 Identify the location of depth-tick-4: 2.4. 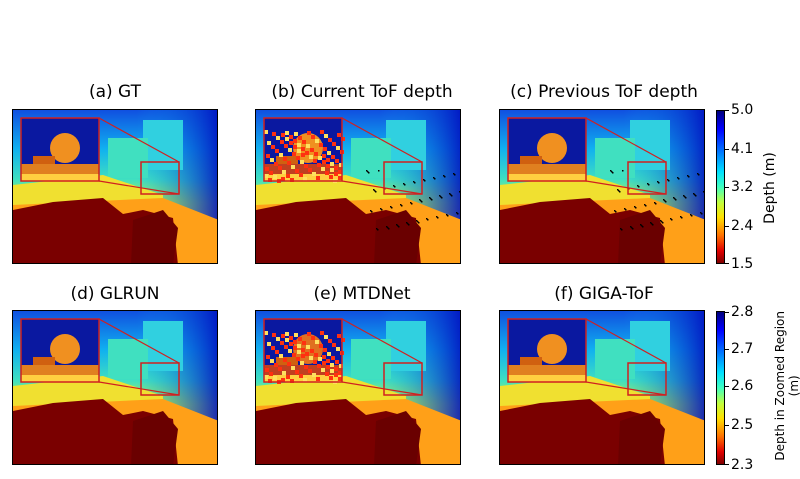
(742, 226).